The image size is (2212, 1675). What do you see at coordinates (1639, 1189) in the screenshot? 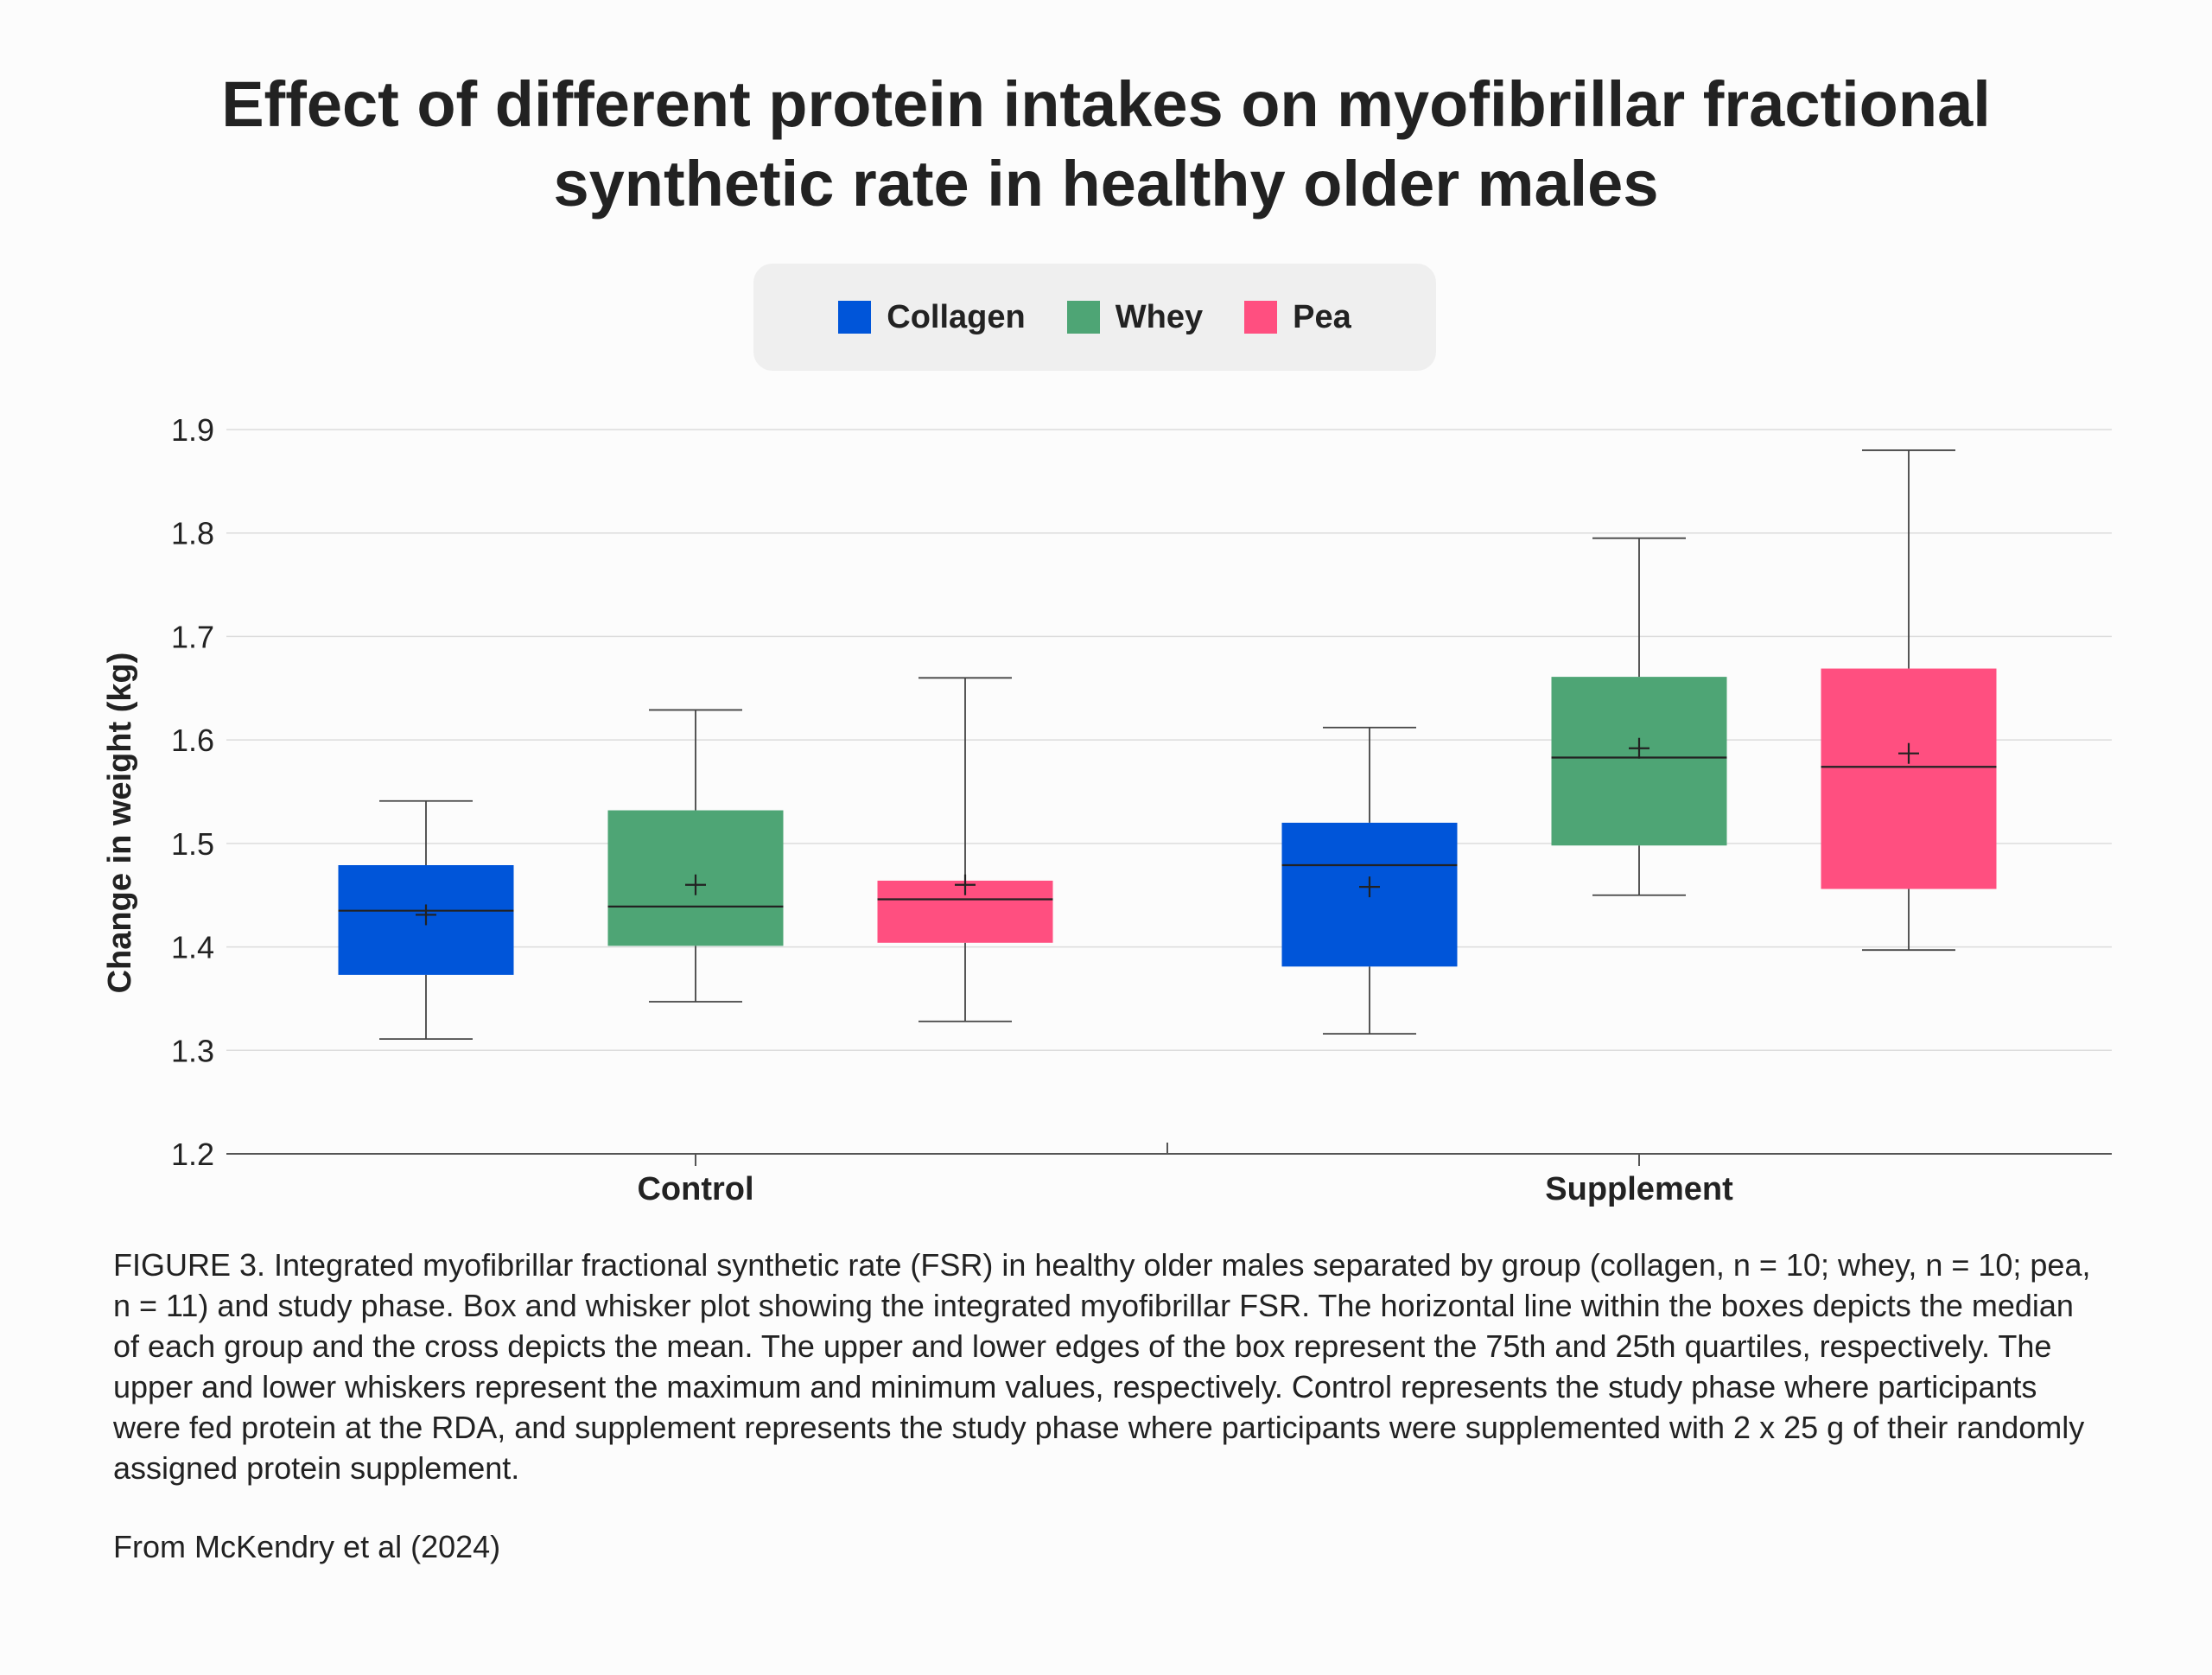
I see `x-tick-label: Supplement` at bounding box center [1639, 1189].